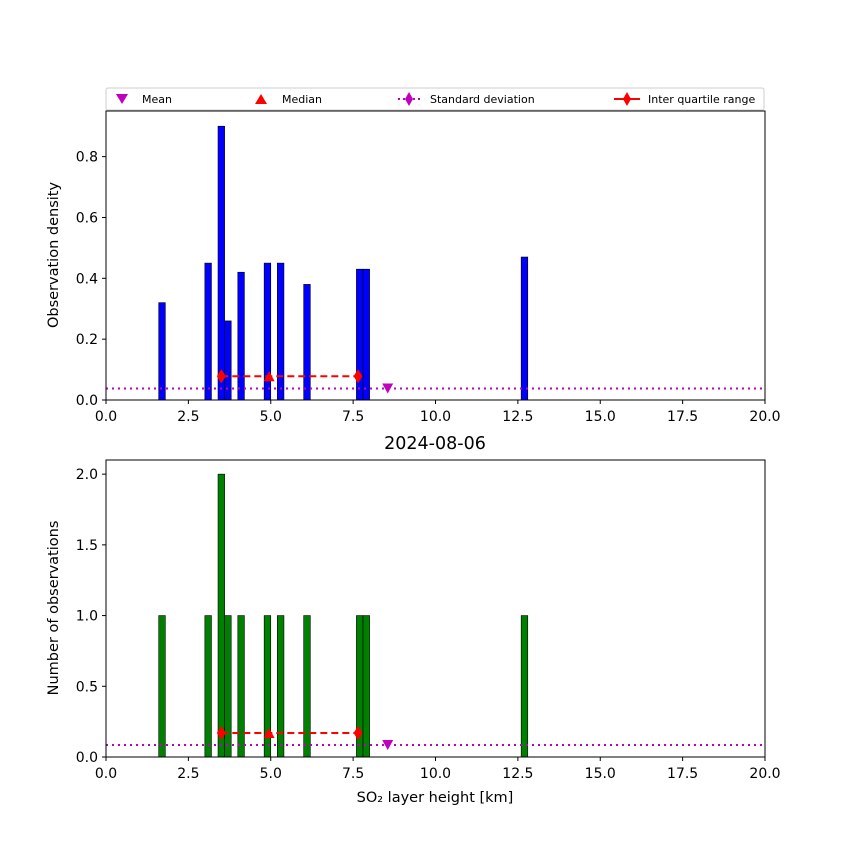  What do you see at coordinates (87, 617) in the screenshot?
I see `y-tick-label: 1.0` at bounding box center [87, 617].